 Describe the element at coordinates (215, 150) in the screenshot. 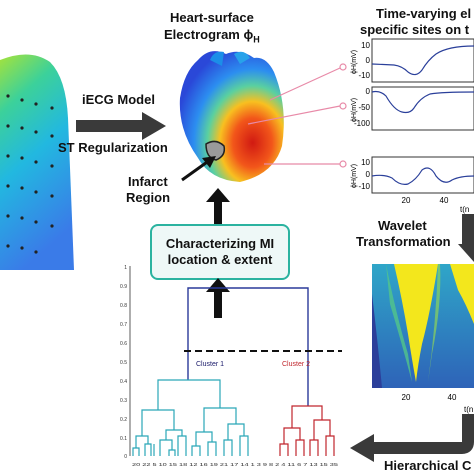

I see `infarct-region` at that location.